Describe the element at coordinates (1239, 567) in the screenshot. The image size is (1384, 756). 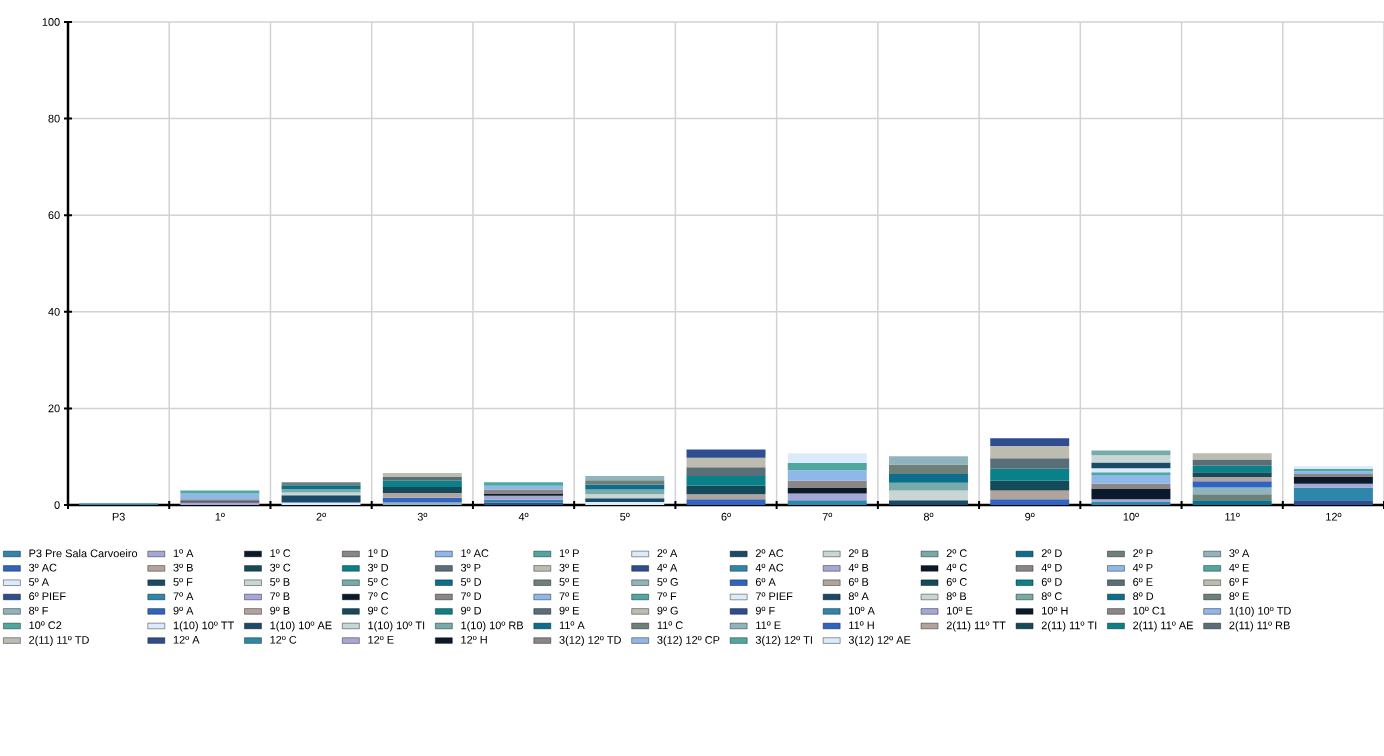
I see `legend-label: 4º E` at that location.